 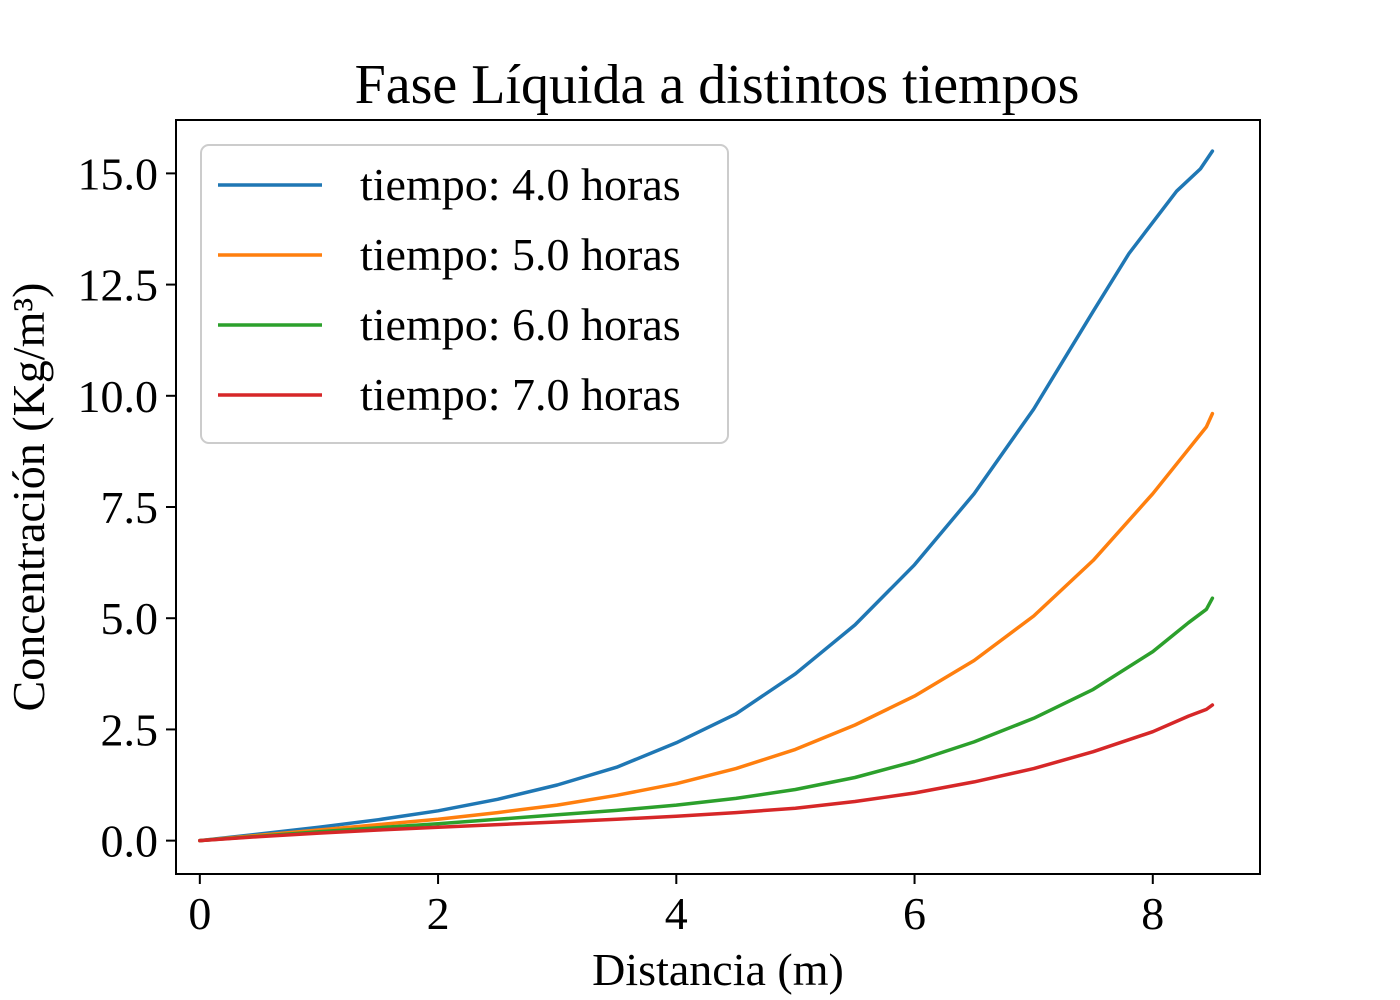 I want to click on x-tick-label: 0, so click(x=199, y=913).